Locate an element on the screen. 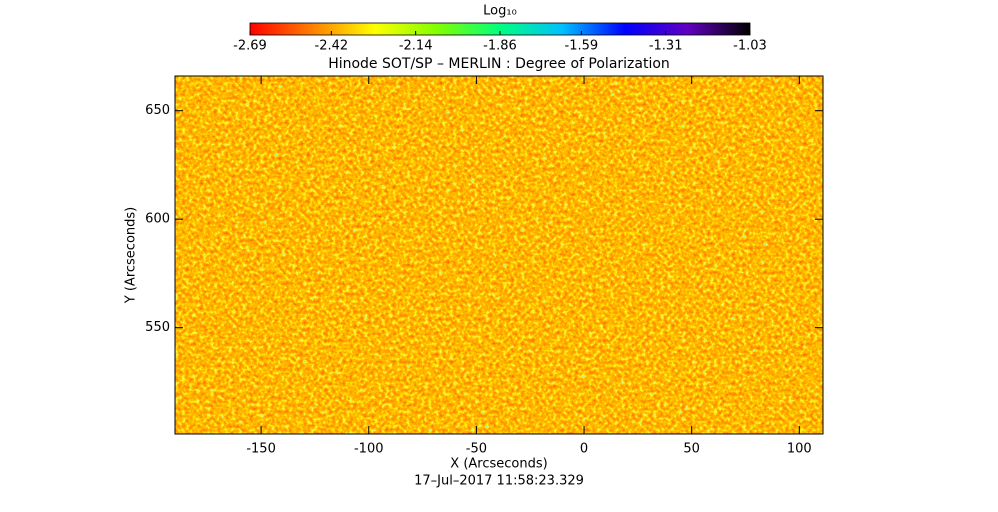 The image size is (998, 512). colorbar-tick-label: -1.86 is located at coordinates (500, 46).